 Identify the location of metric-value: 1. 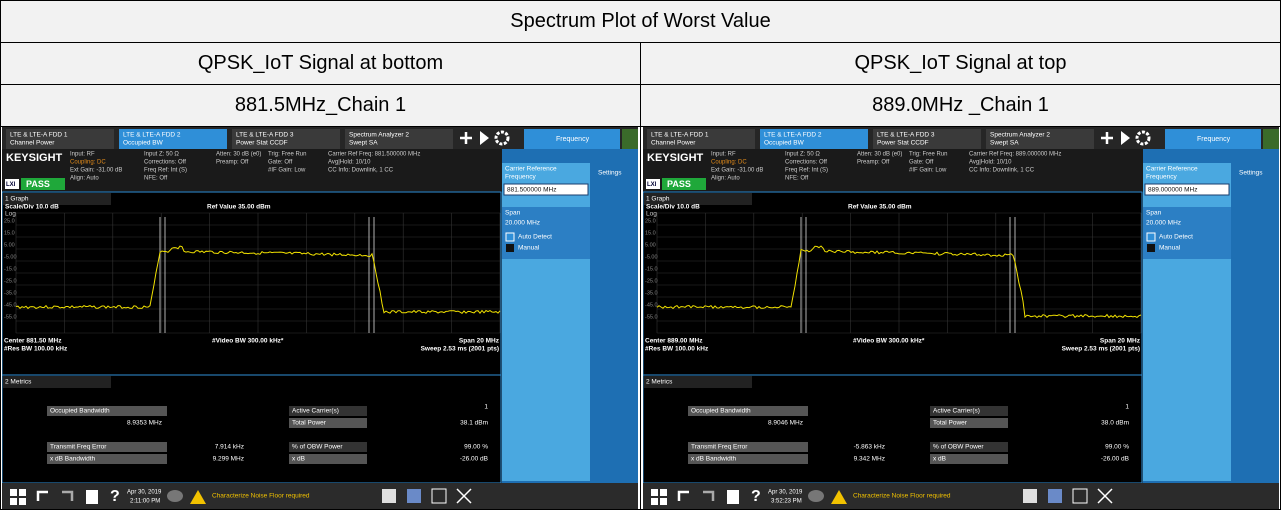
(486, 407).